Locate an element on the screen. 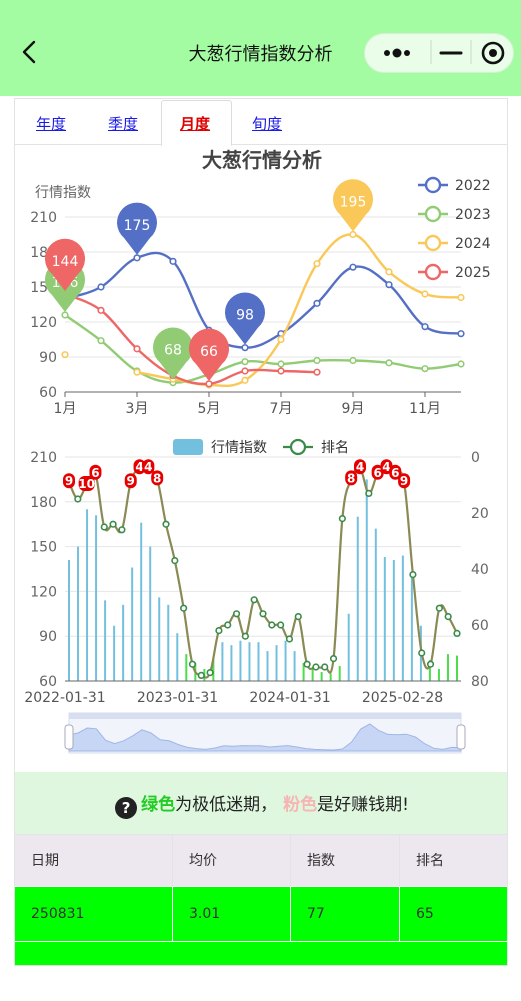 This screenshot has height=1001, width=521. table-row: 250831 3.01 77 65 is located at coordinates (261, 914).